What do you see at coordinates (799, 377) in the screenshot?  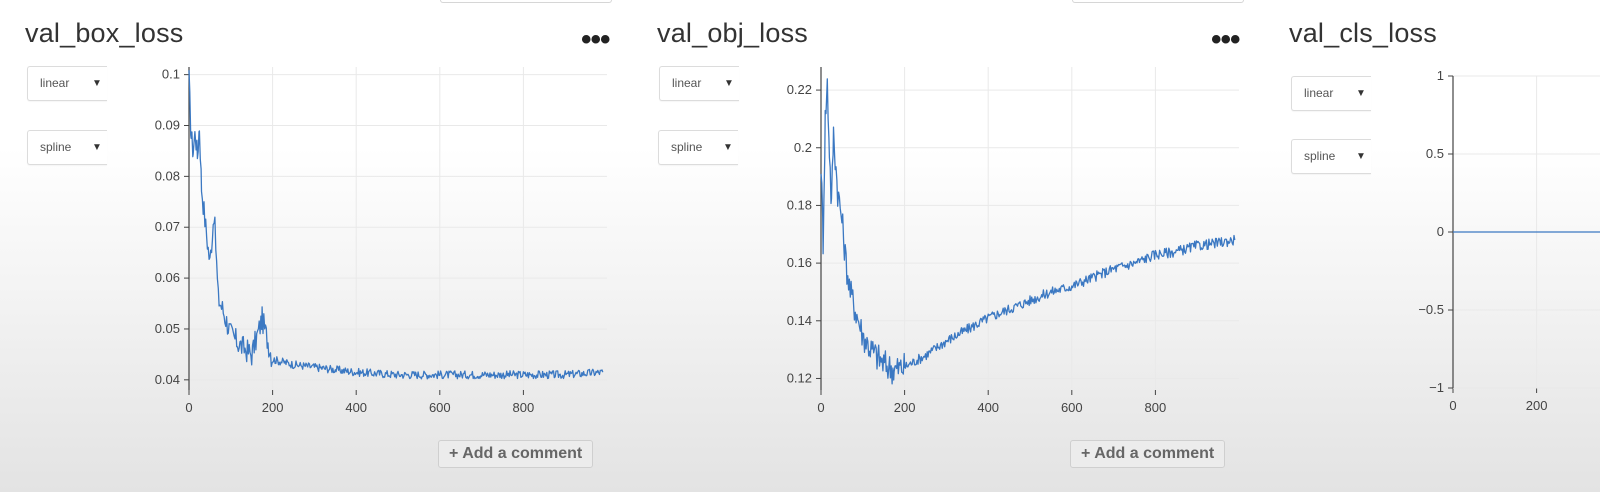 I see `y-tick-label: 0.12` at bounding box center [799, 377].